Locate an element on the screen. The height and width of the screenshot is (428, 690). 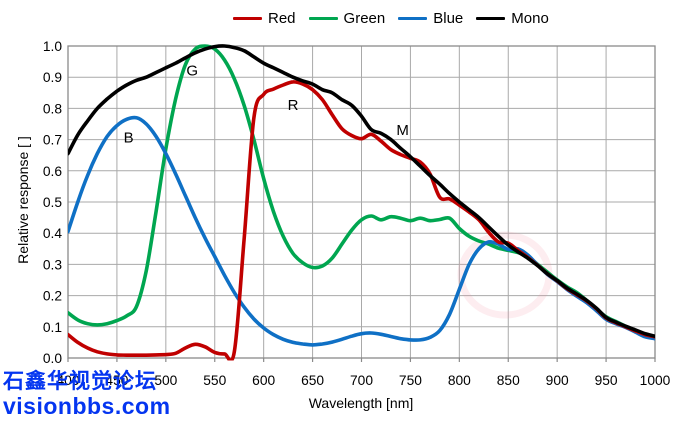
y-tick-label: 0.5 is located at coordinates (53, 202).